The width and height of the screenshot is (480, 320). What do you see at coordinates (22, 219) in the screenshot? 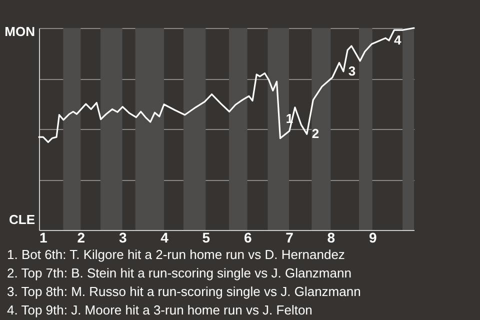
I see `text: CLE` at bounding box center [22, 219].